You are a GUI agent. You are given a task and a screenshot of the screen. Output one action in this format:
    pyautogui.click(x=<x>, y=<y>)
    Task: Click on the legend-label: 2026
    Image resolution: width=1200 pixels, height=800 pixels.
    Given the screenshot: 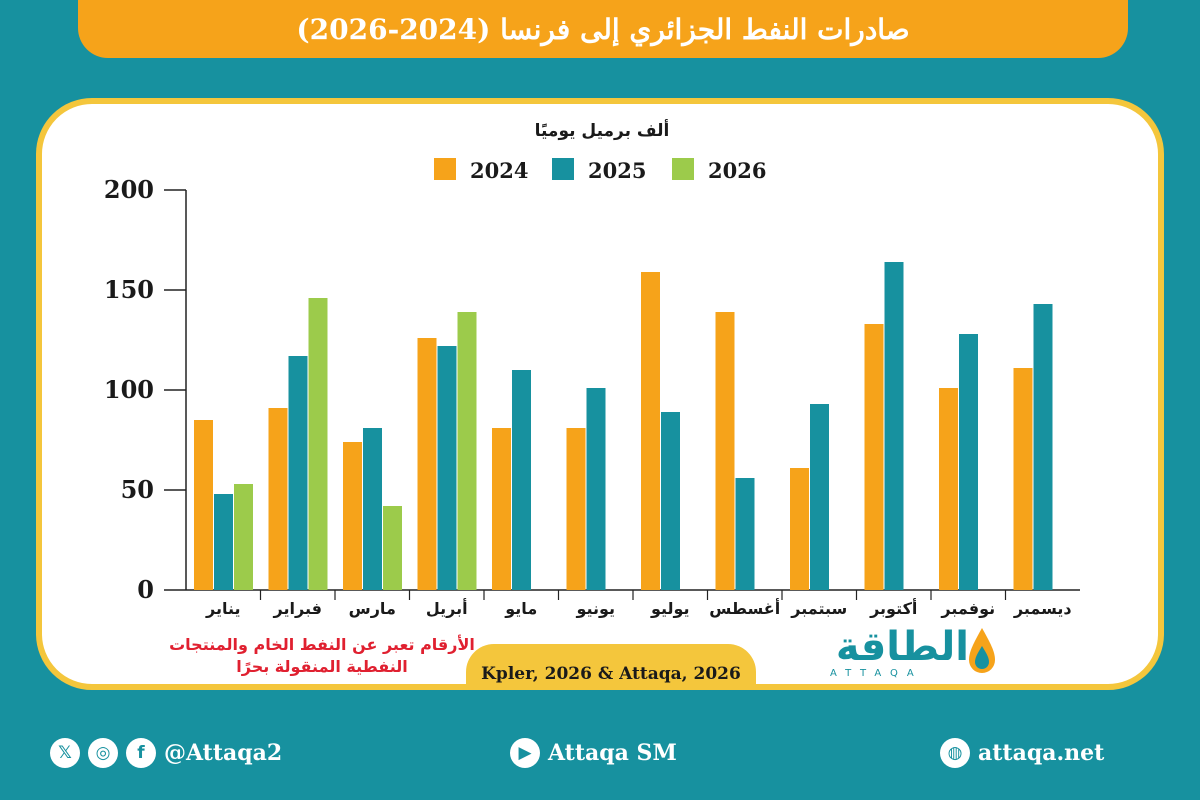 What is the action you would take?
    pyautogui.click(x=737, y=170)
    